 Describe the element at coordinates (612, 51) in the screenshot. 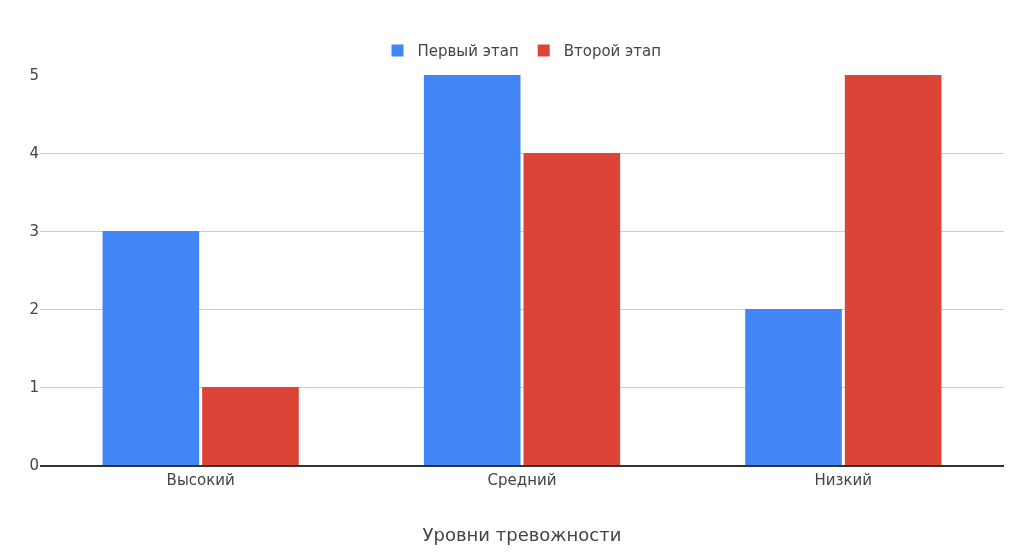

I see `legend-label: Второй этап` at that location.